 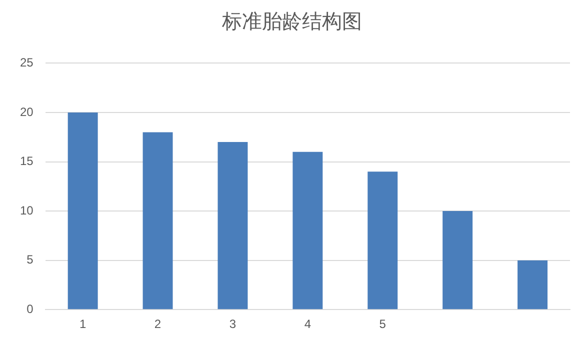 What do you see at coordinates (292, 21) in the screenshot?
I see `chart-title: 标准胎龄结构图` at bounding box center [292, 21].